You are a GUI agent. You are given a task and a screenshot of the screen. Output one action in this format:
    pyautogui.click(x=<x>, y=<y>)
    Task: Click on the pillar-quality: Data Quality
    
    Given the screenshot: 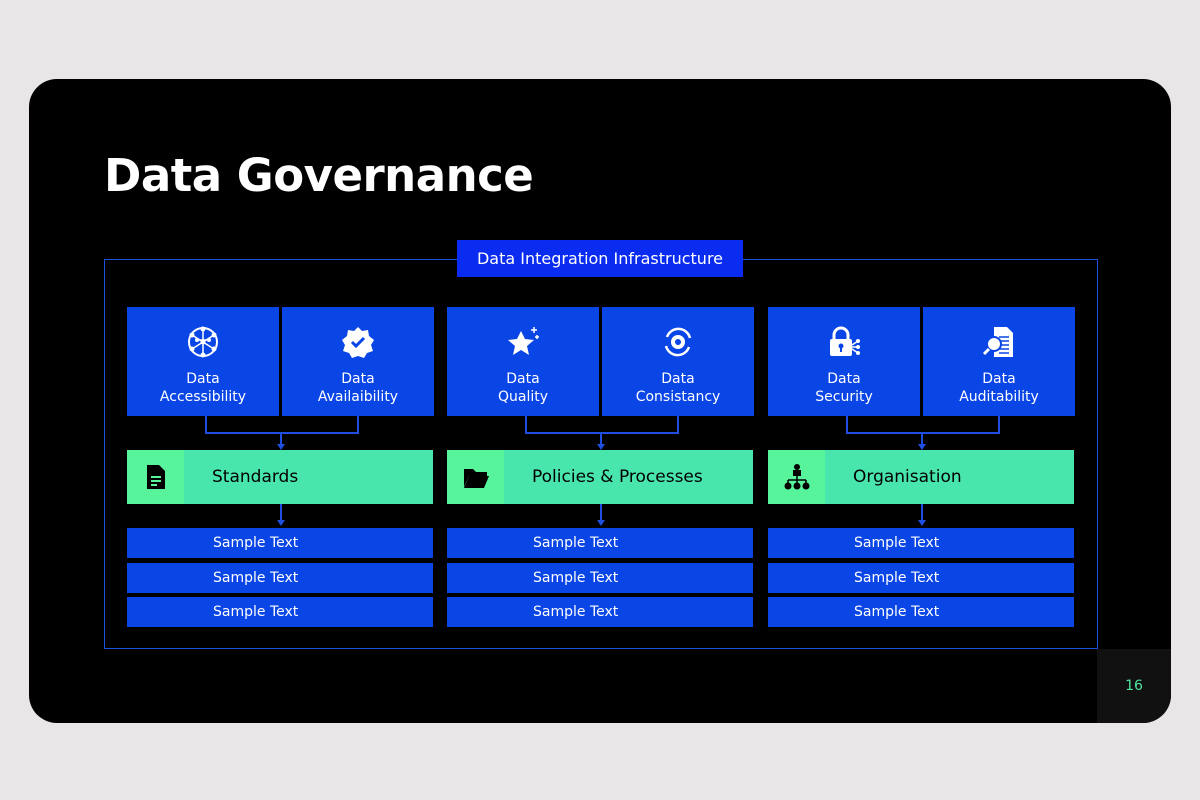 What is the action you would take?
    pyautogui.click(x=523, y=361)
    